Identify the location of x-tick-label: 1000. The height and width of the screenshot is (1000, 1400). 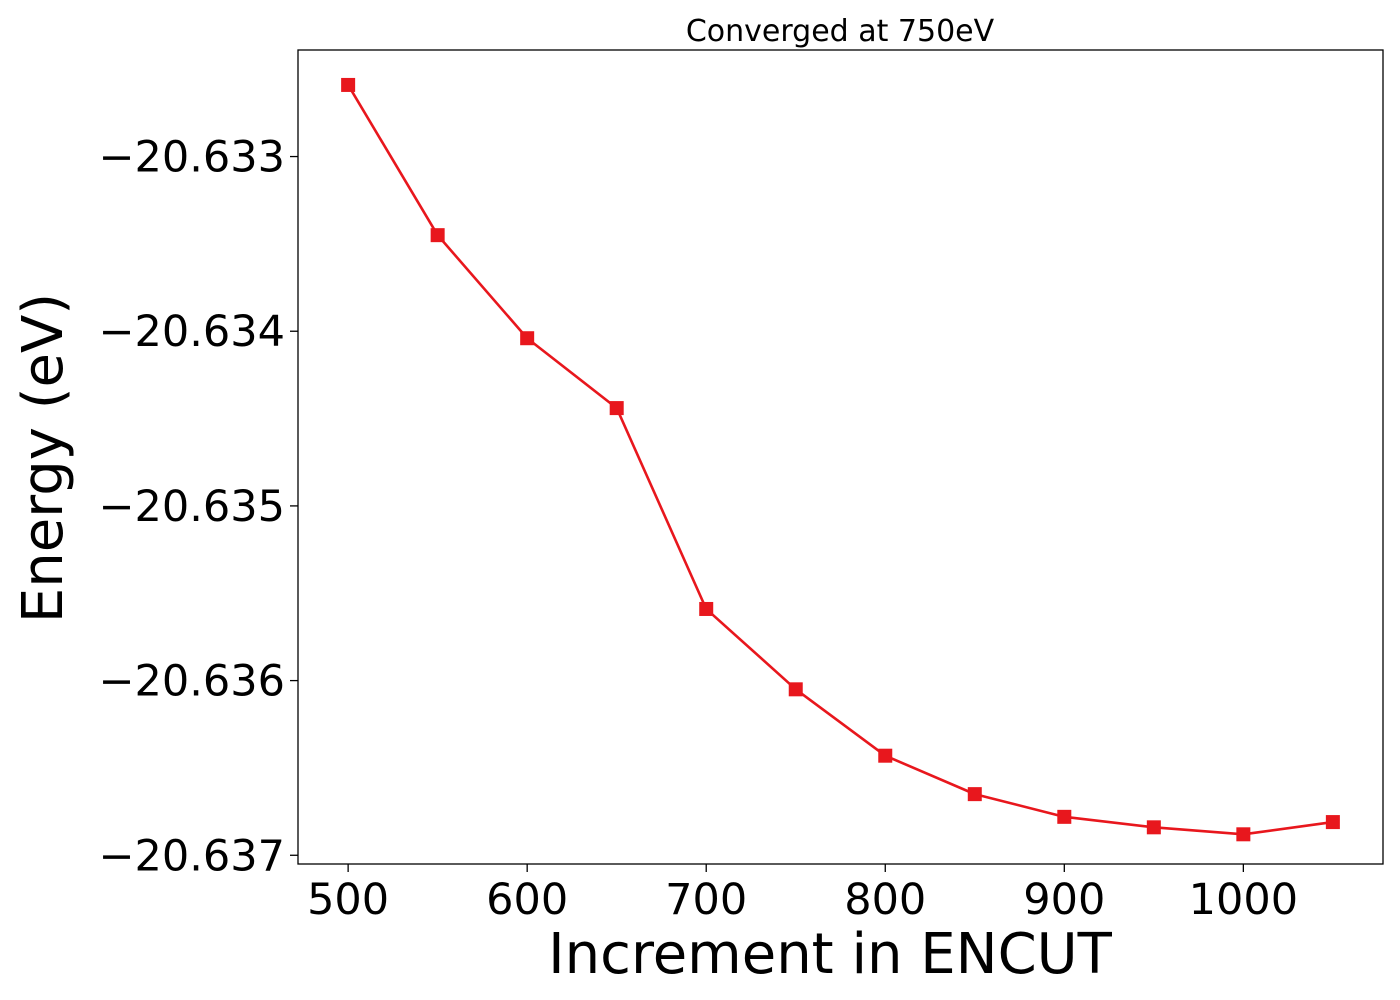
(1243, 900).